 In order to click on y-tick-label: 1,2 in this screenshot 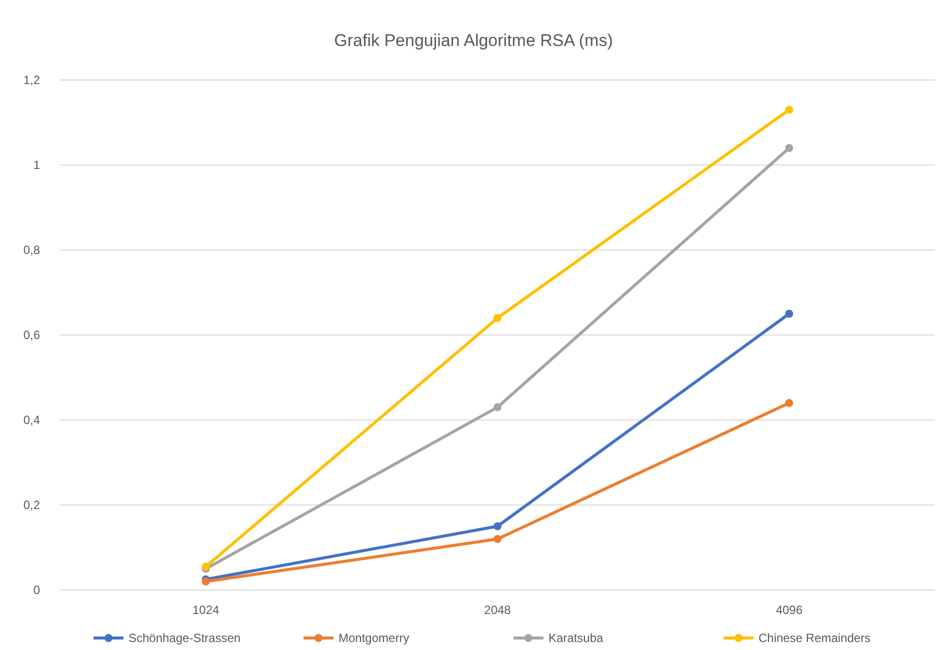, I will do `click(31, 80)`.